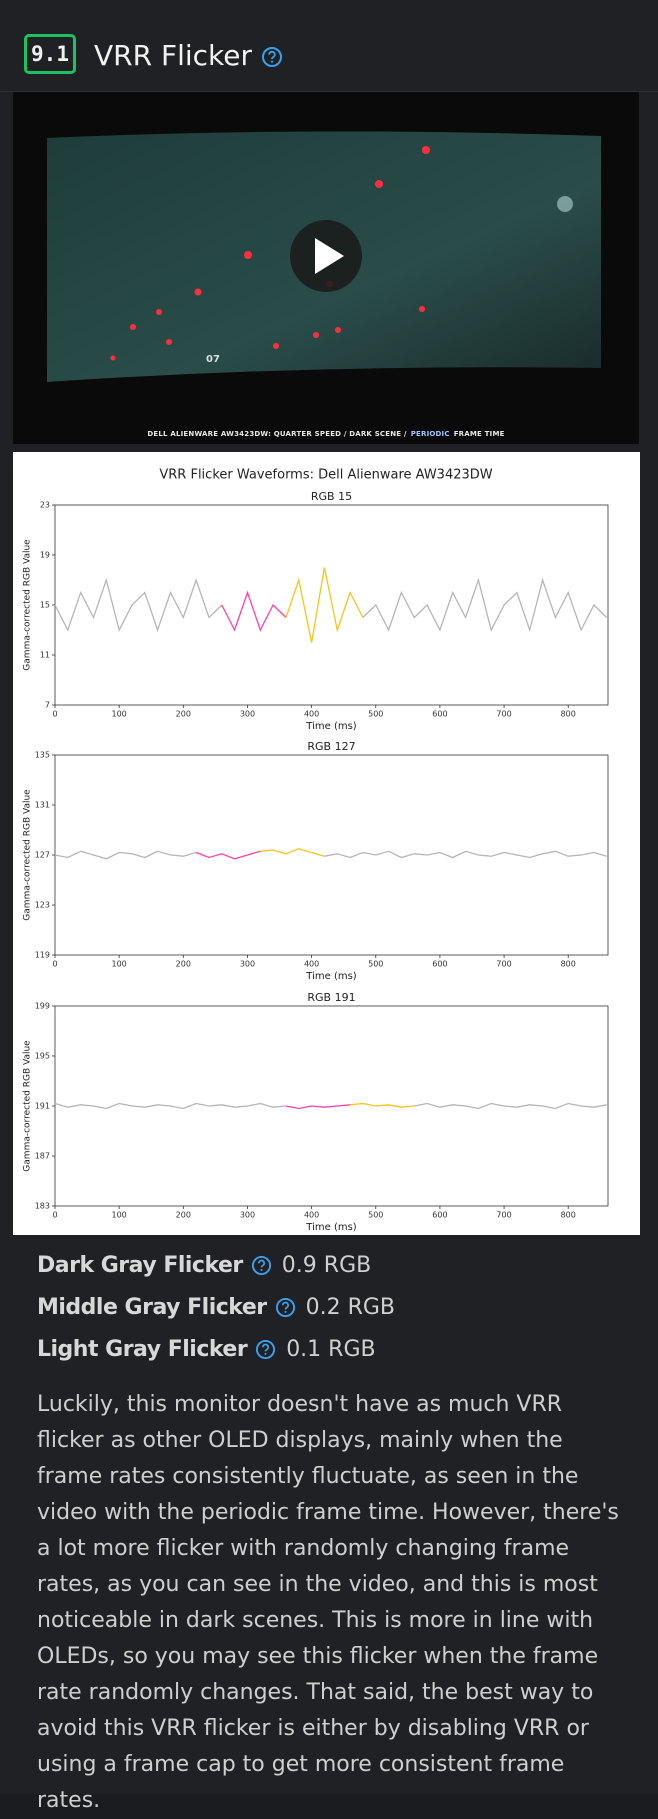 Image resolution: width=658 pixels, height=1819 pixels. What do you see at coordinates (331, 997) in the screenshot?
I see `chart-title: RGB 191` at bounding box center [331, 997].